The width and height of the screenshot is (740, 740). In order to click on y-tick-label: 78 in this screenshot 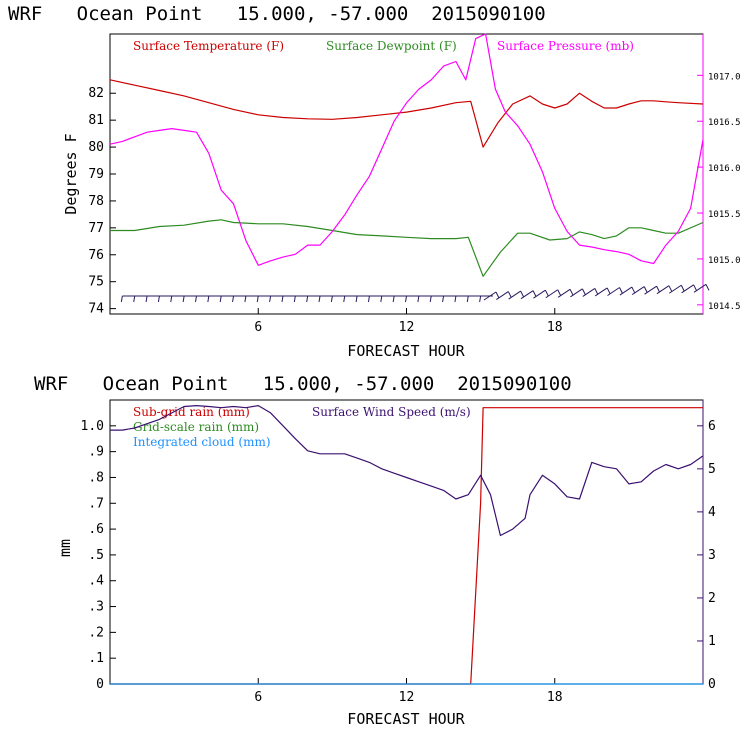, I will do `click(96, 201)`.